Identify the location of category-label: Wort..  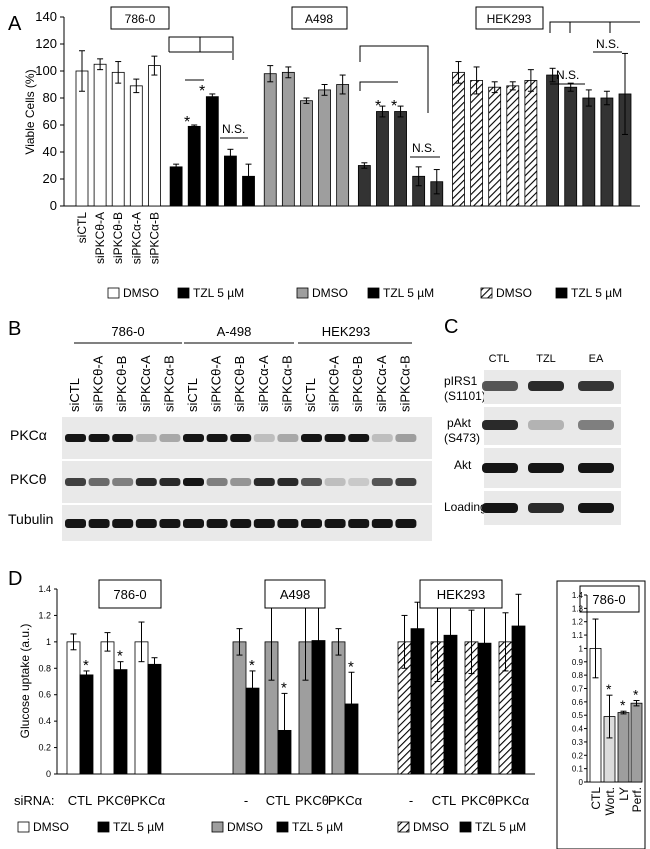
(610, 801).